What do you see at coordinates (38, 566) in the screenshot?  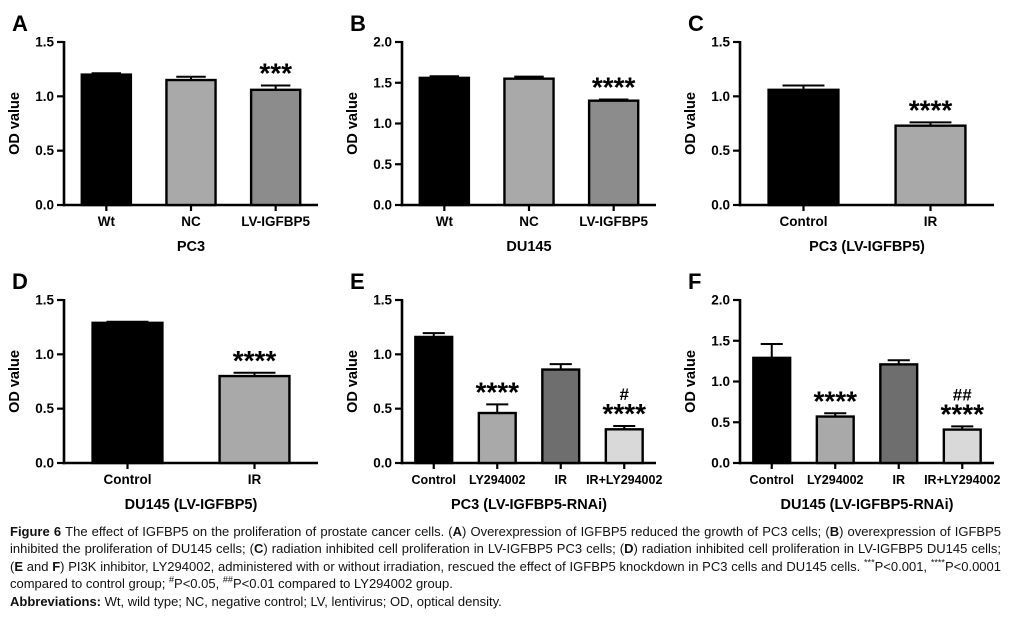 I see `caption-segment: and` at bounding box center [38, 566].